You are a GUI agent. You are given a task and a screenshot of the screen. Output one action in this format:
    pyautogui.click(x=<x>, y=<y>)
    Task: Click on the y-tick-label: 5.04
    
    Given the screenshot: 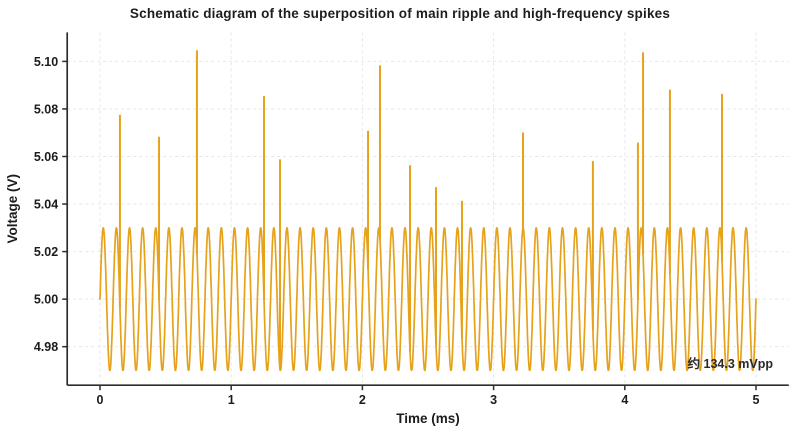 What is the action you would take?
    pyautogui.click(x=46, y=205)
    